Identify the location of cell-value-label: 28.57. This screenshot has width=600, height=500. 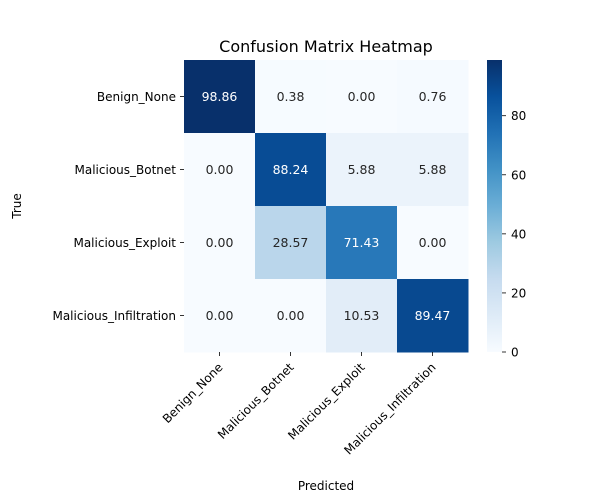
(291, 242).